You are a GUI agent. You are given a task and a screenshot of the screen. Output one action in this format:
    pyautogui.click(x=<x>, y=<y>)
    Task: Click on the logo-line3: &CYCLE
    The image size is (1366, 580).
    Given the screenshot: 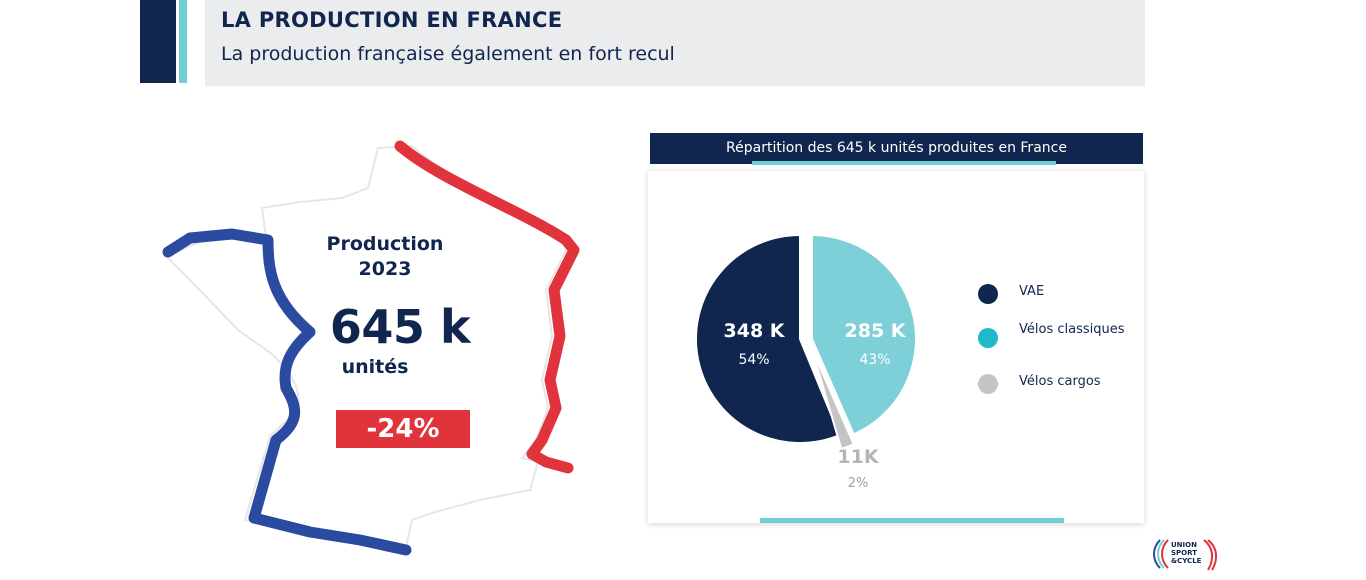 What is the action you would take?
    pyautogui.click(x=1186, y=561)
    